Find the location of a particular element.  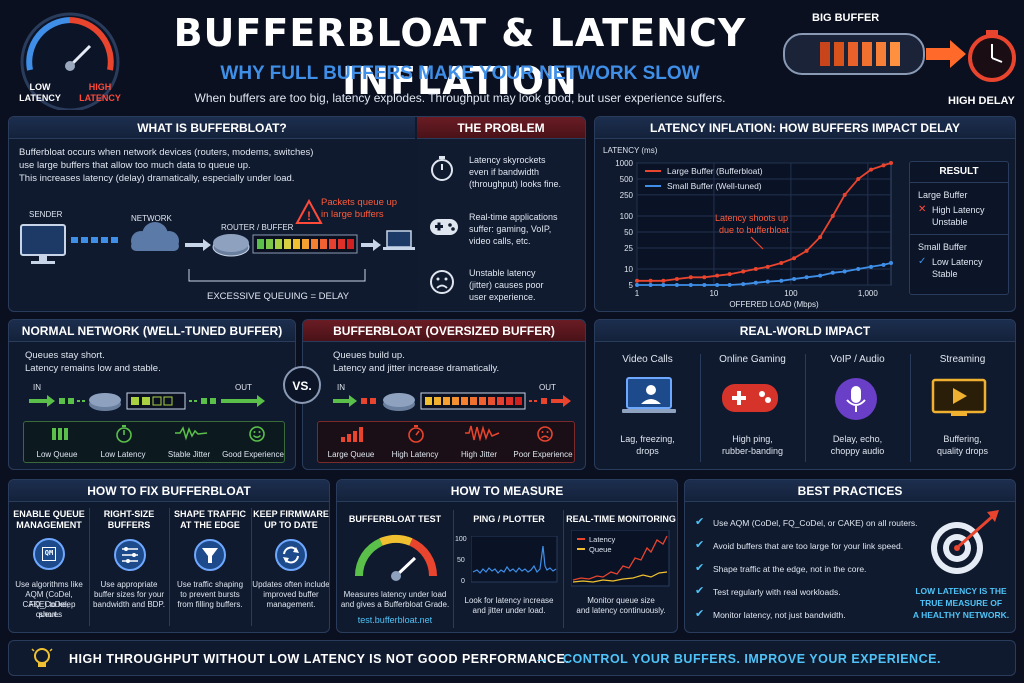

network-cloud-icon is located at coordinates (155, 236).